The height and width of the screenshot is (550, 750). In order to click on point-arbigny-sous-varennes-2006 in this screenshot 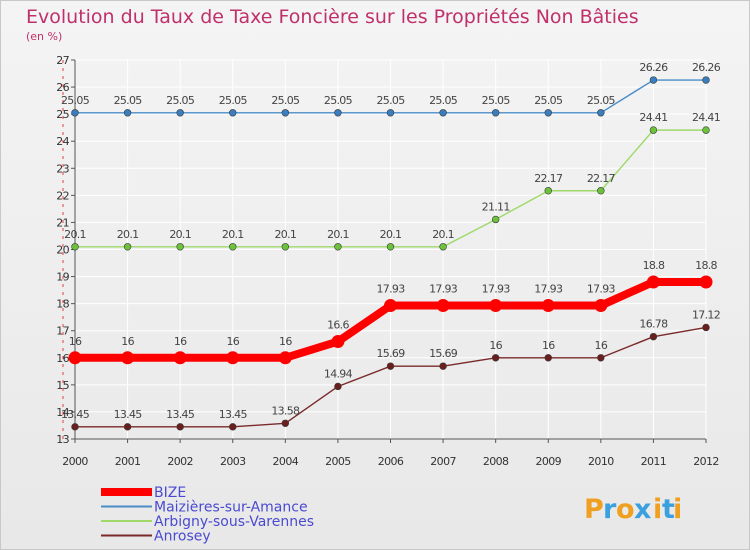, I will do `click(390, 247)`.